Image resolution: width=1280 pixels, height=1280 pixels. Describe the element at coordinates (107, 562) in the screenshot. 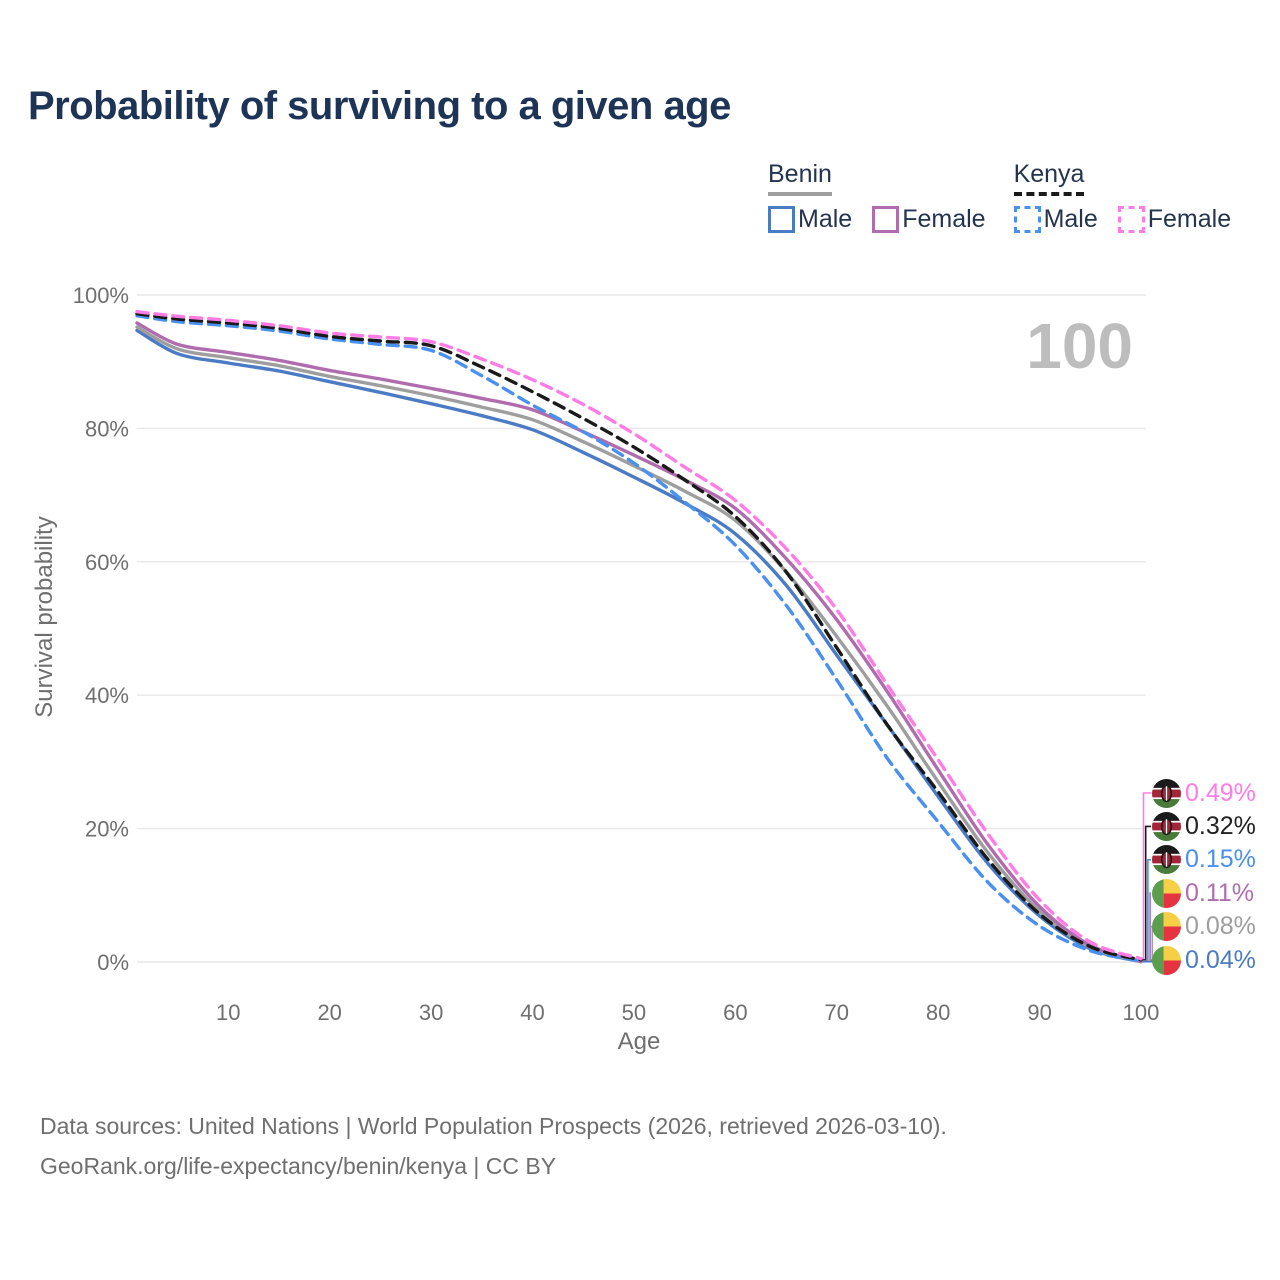

I see `y-tick-label: 60%` at that location.